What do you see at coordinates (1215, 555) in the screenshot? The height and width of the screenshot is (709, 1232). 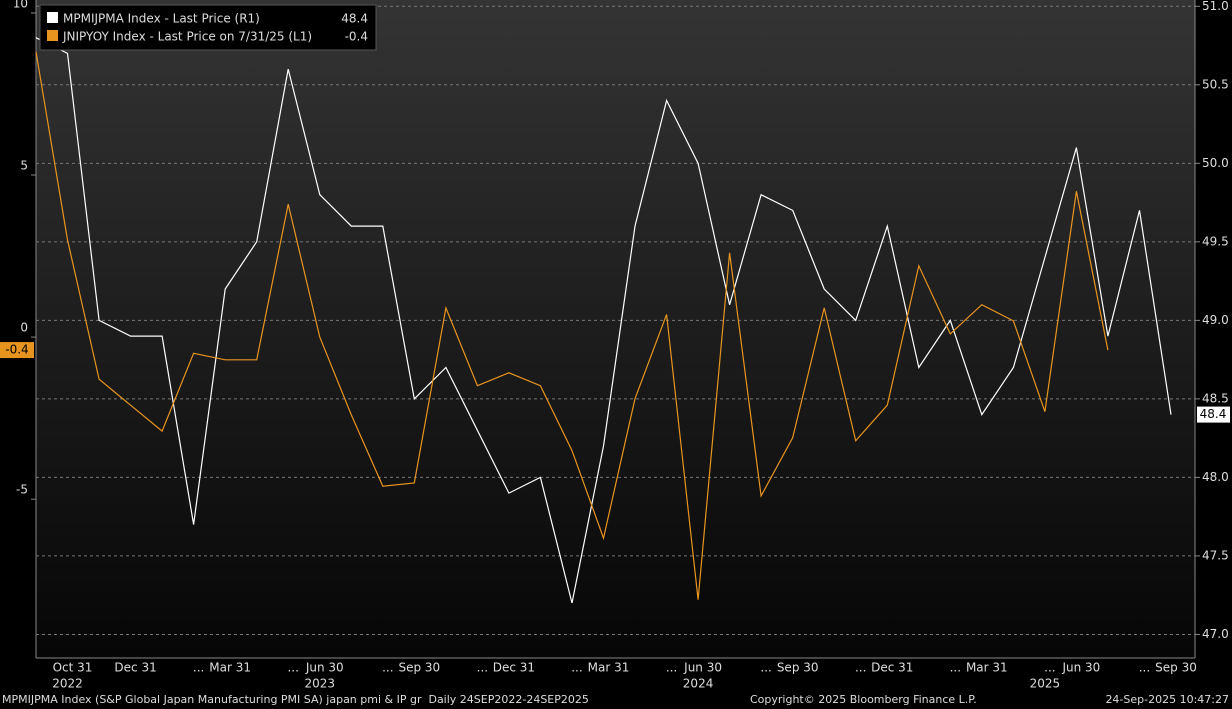 I see `y2-tick-label: 47.5` at bounding box center [1215, 555].